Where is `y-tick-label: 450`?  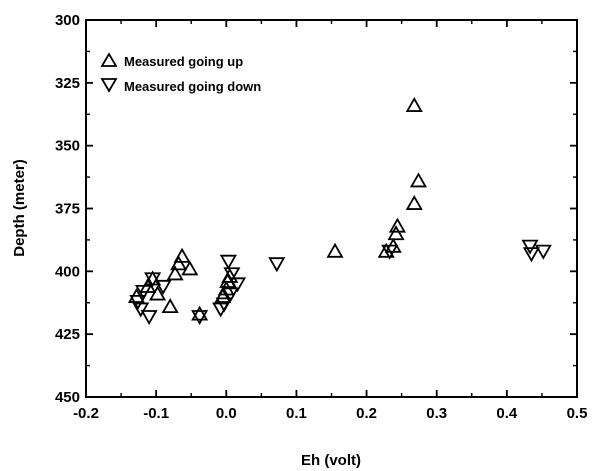
y-tick-label: 450 is located at coordinates (67, 397).